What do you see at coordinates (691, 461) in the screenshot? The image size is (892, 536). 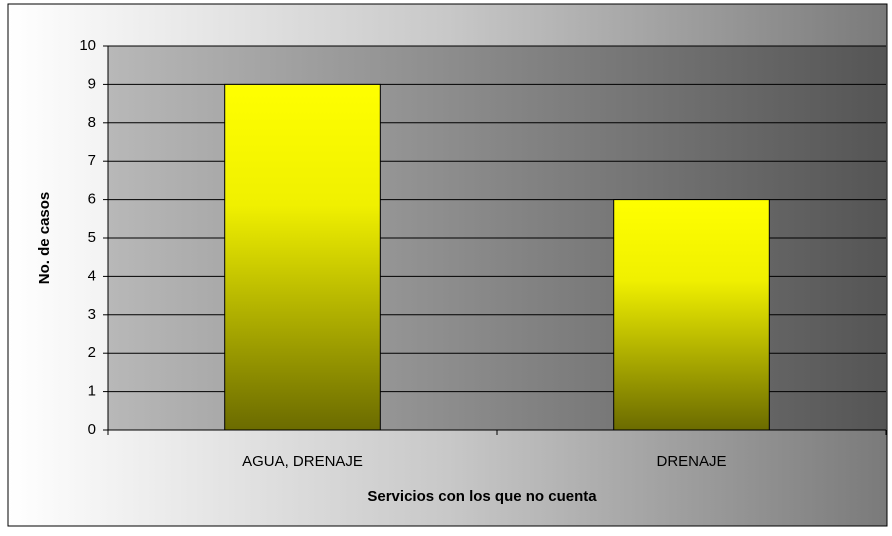 I see `x-tick-label: DRENAJE` at bounding box center [691, 461].